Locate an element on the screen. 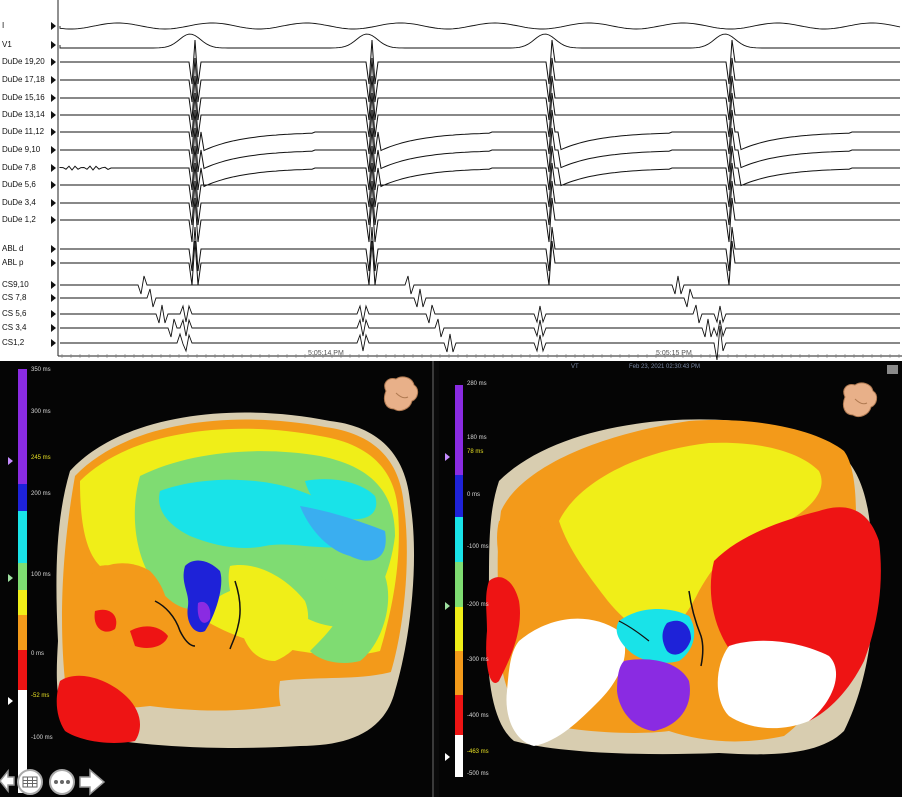  channel-label: I is located at coordinates (3, 25).